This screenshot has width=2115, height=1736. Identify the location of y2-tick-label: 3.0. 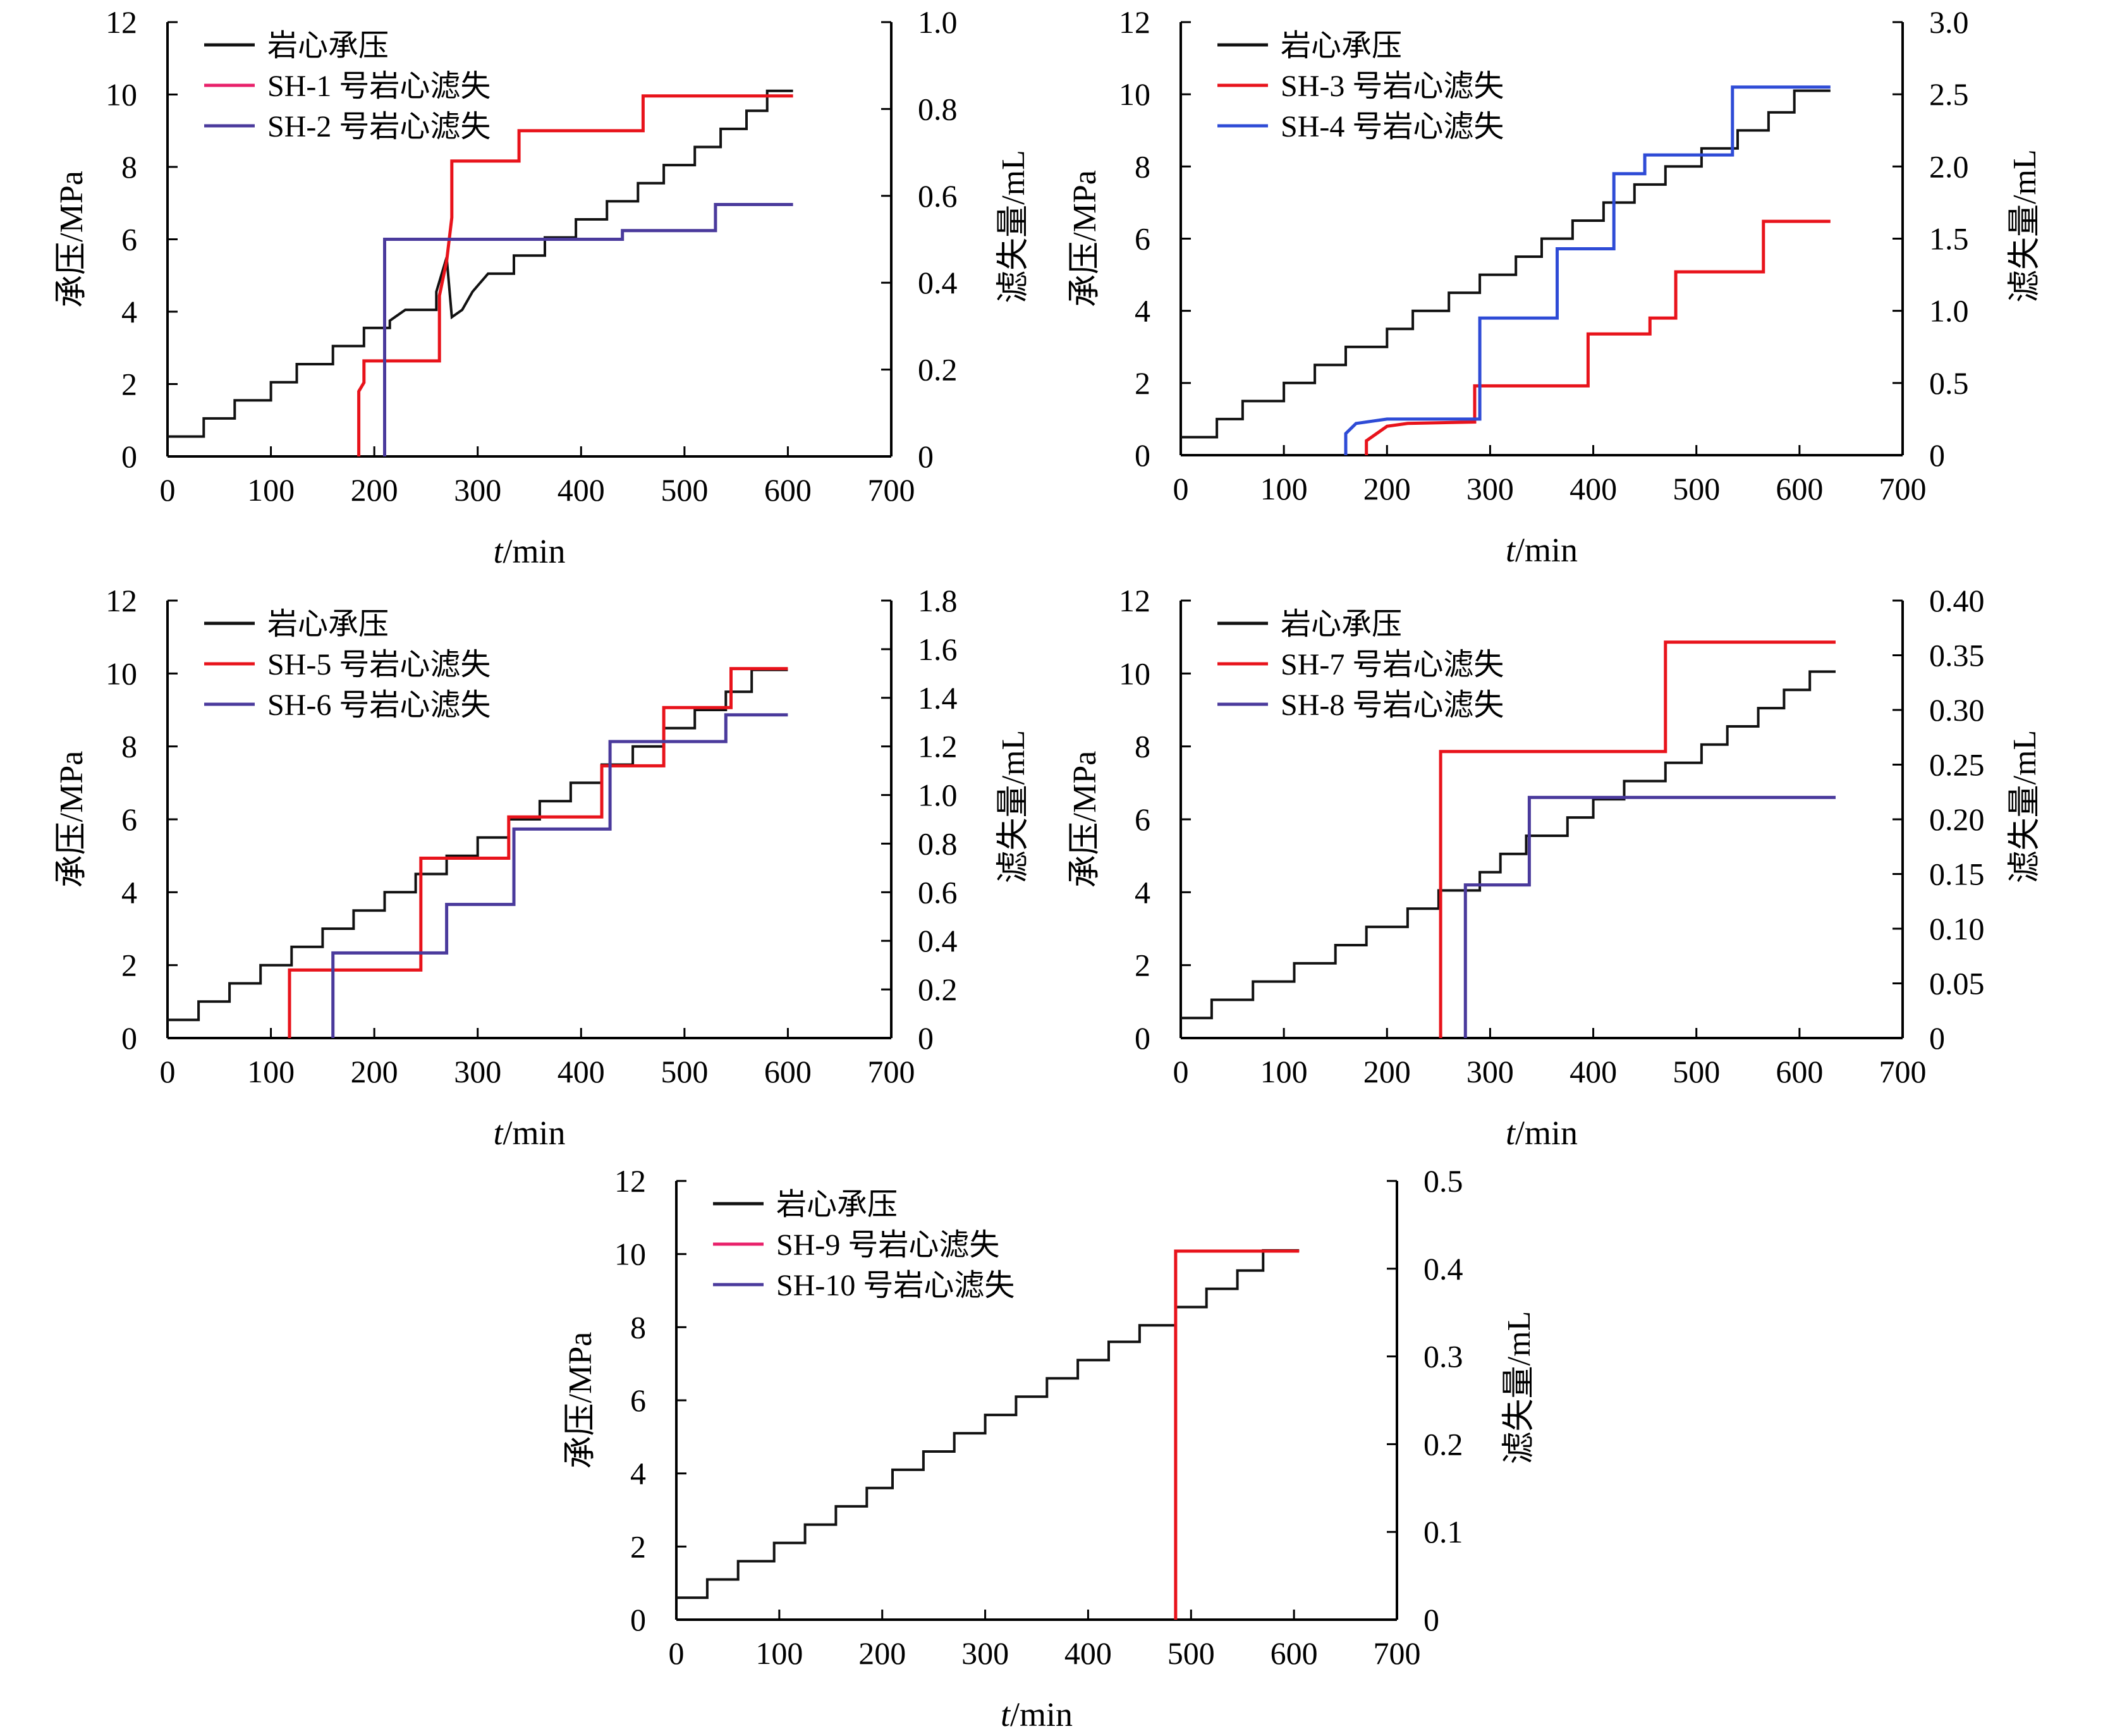
(1949, 22).